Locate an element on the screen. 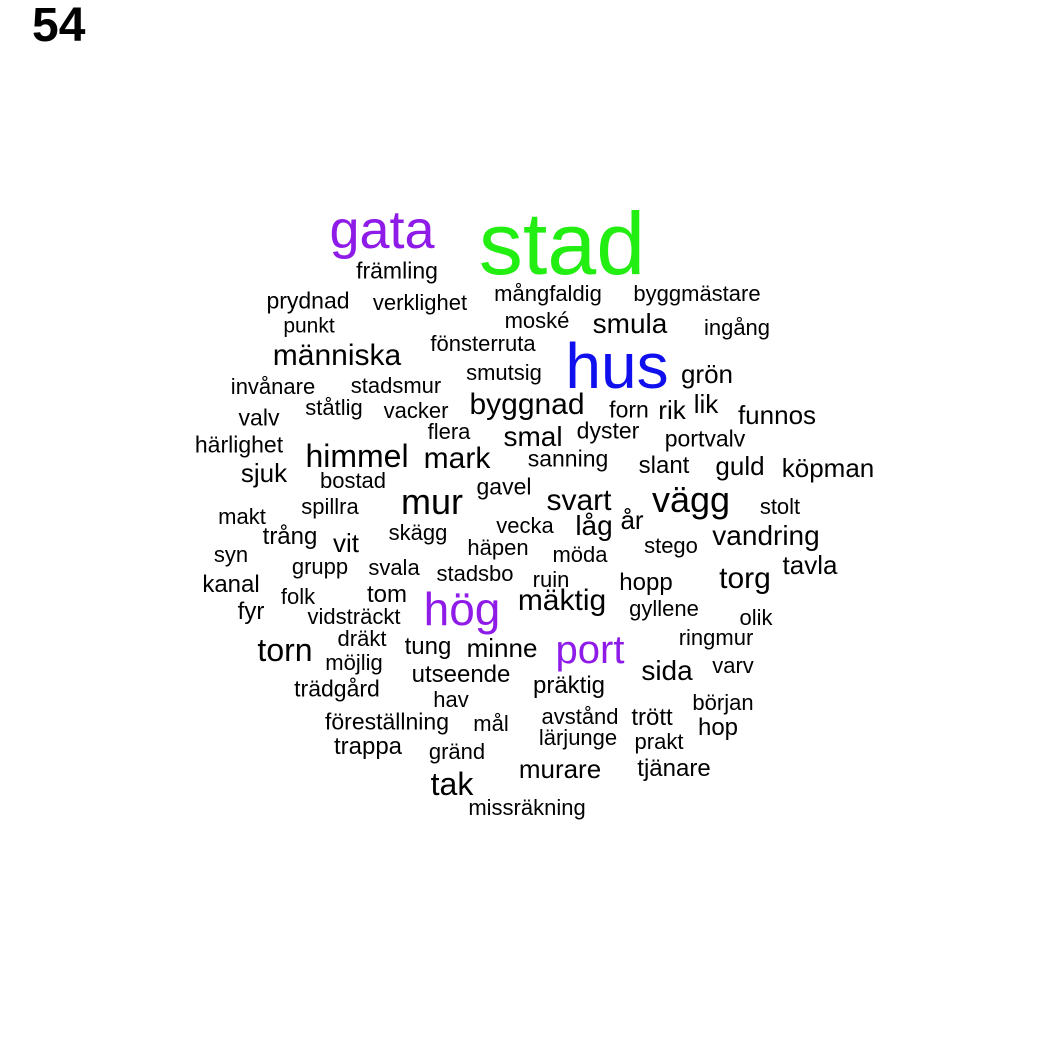 This screenshot has width=1050, height=1050. cloud-word-tavla: tavla is located at coordinates (810, 565).